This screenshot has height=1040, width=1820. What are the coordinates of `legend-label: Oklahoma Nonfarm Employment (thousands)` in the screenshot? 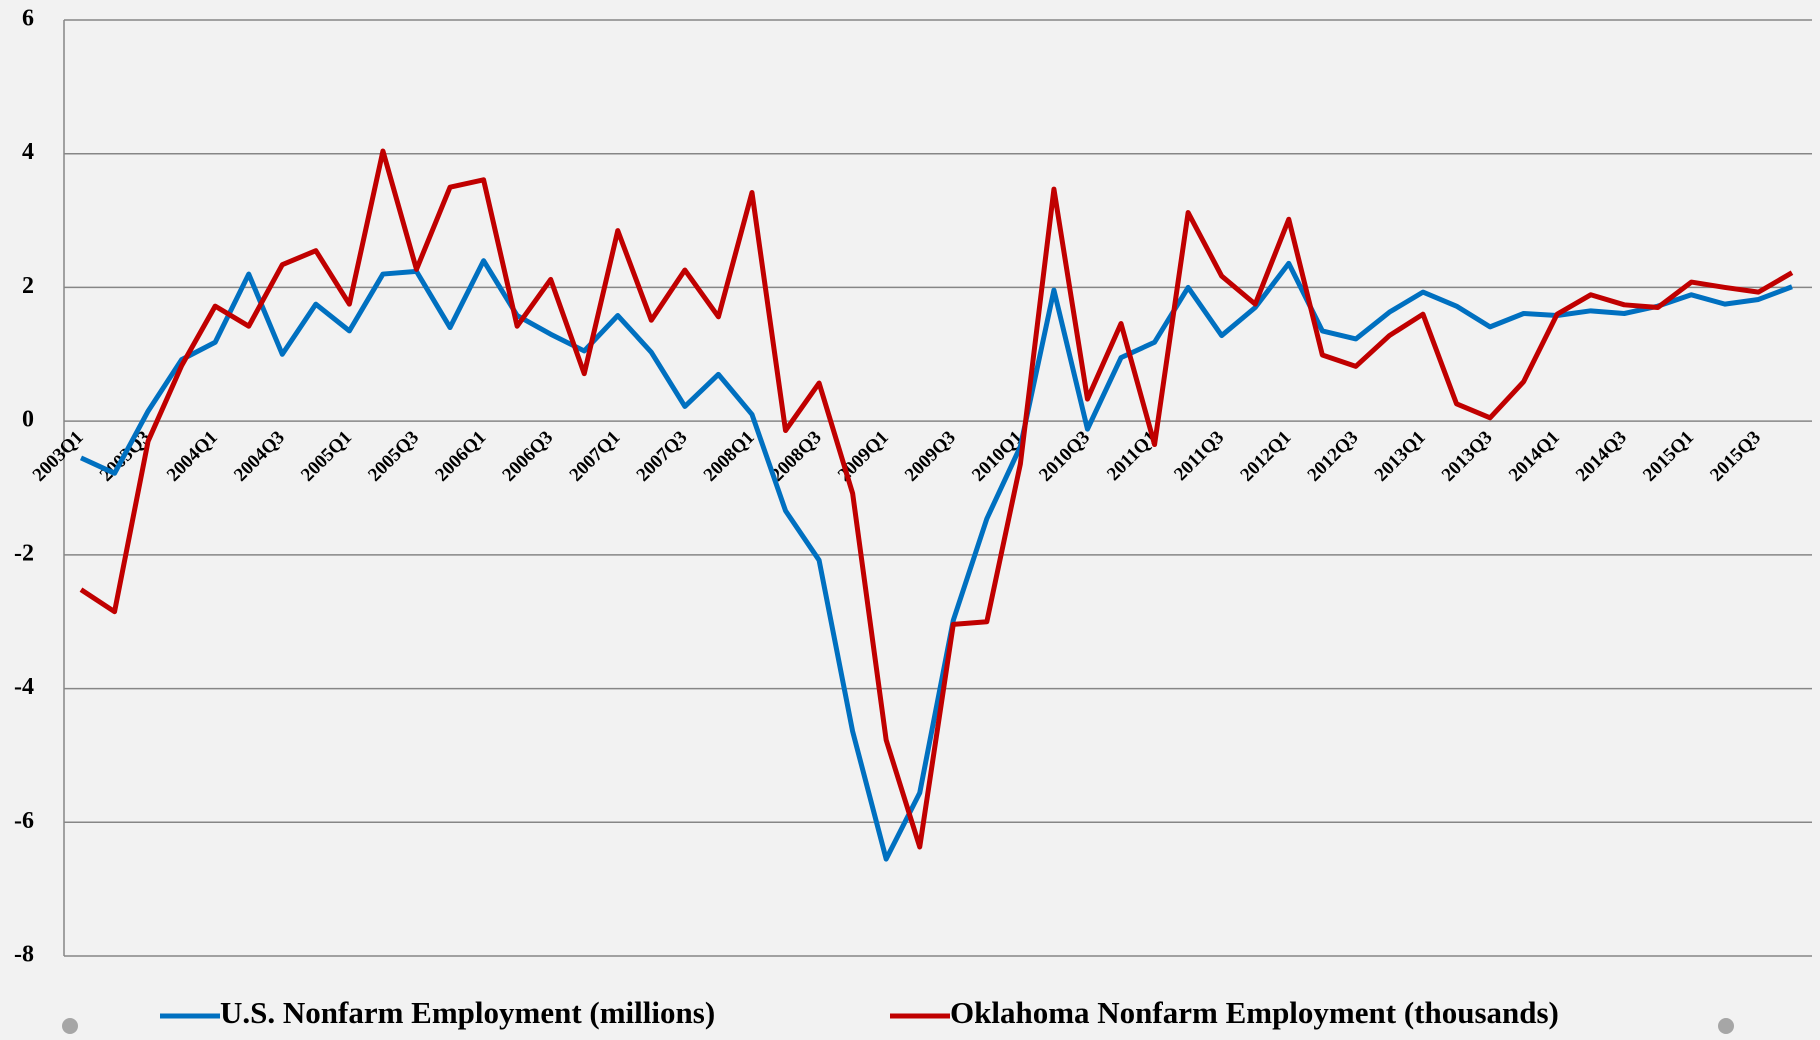 It's located at (1254, 1012).